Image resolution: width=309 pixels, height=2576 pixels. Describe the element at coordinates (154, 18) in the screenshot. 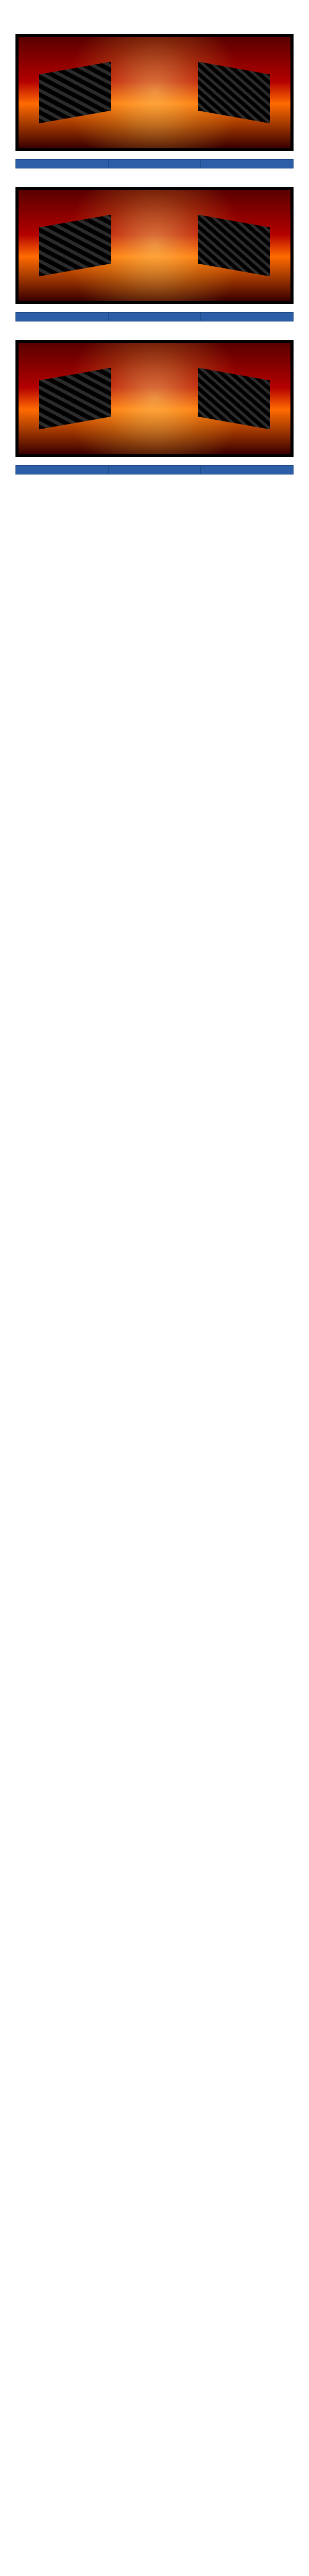

I see `page-title` at that location.